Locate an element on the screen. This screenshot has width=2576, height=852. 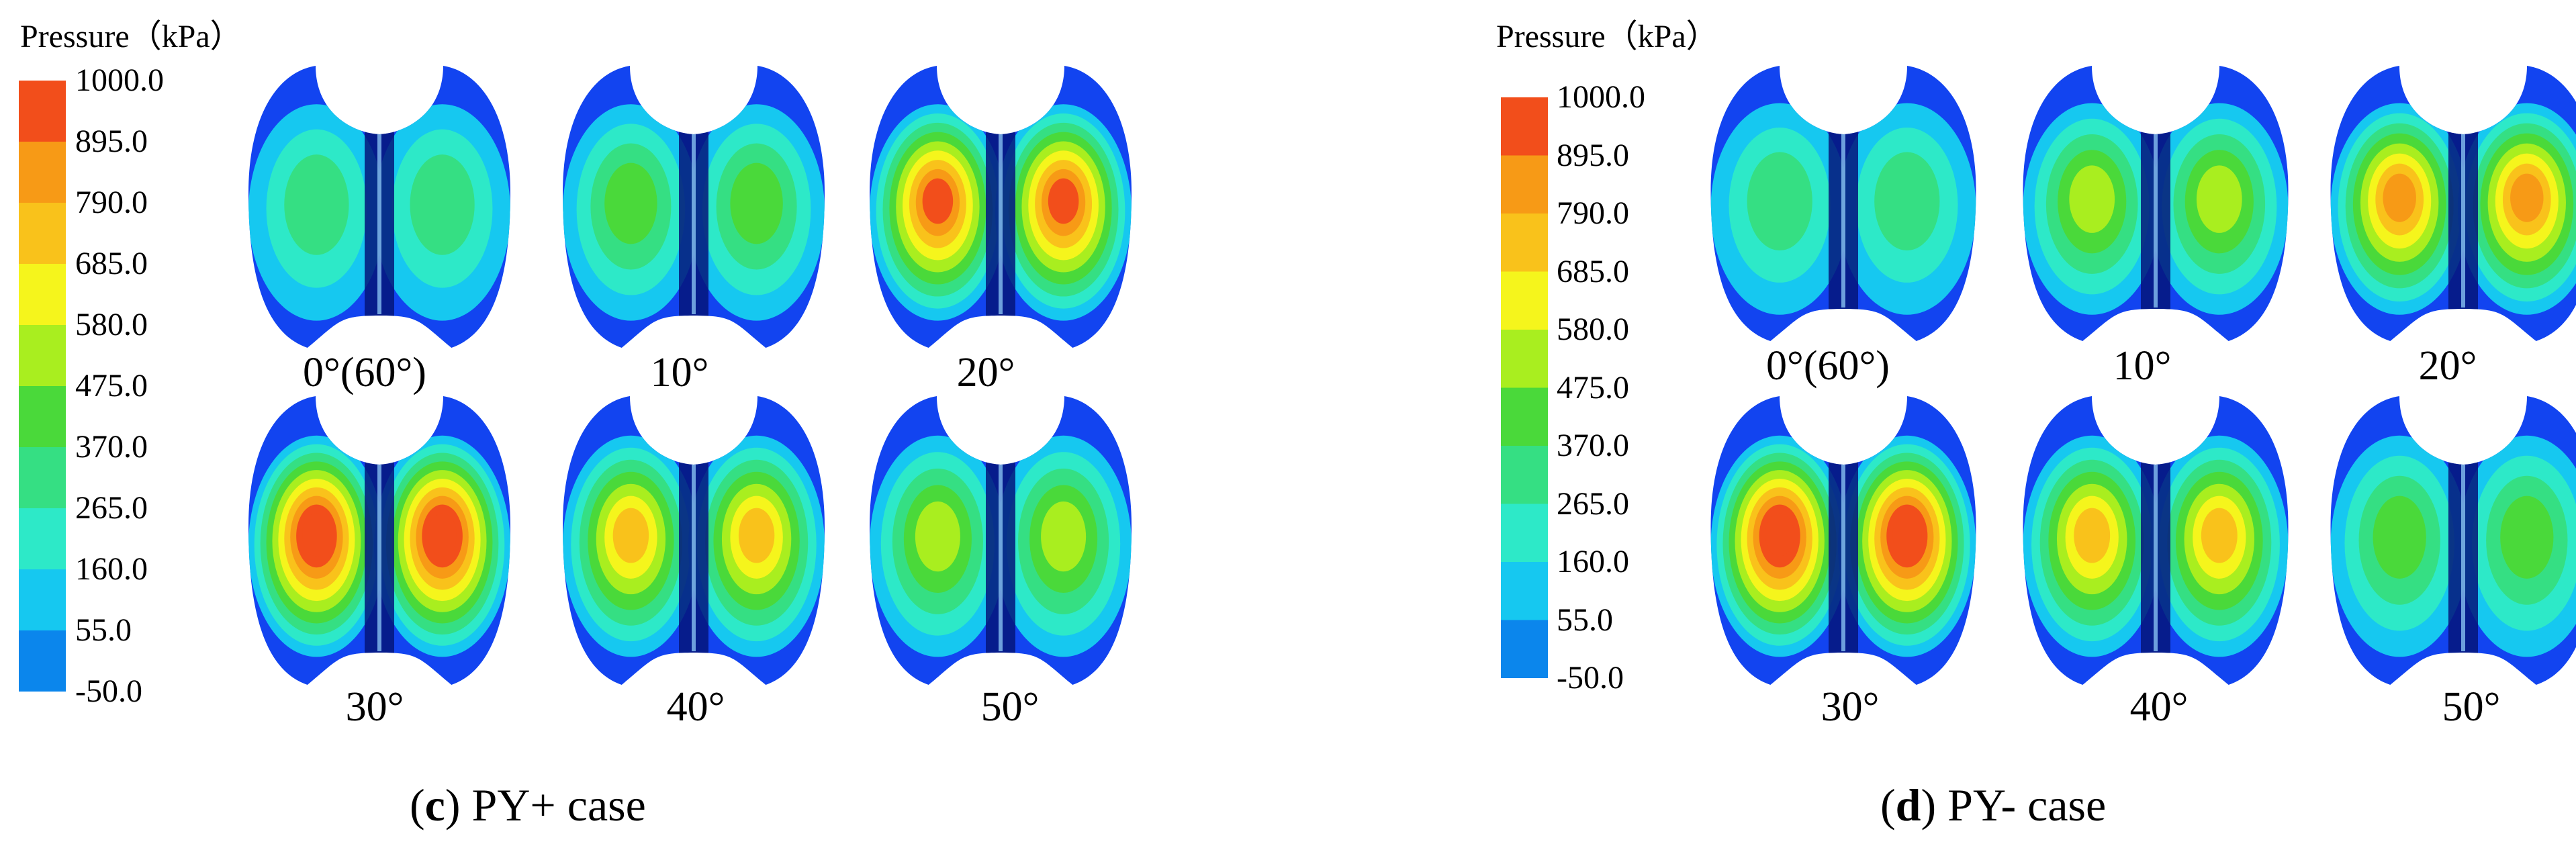
caption-letter: c is located at coordinates (434, 805).